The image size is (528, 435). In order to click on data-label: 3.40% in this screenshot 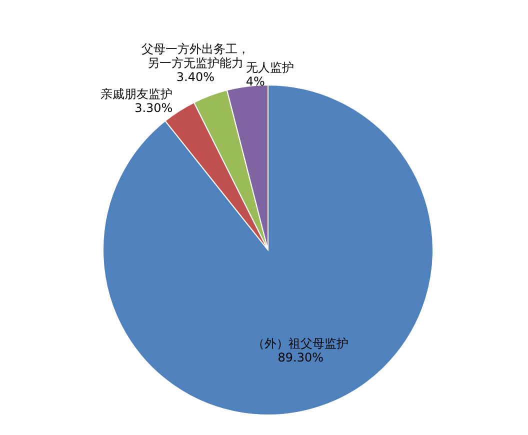, I will do `click(195, 77)`.